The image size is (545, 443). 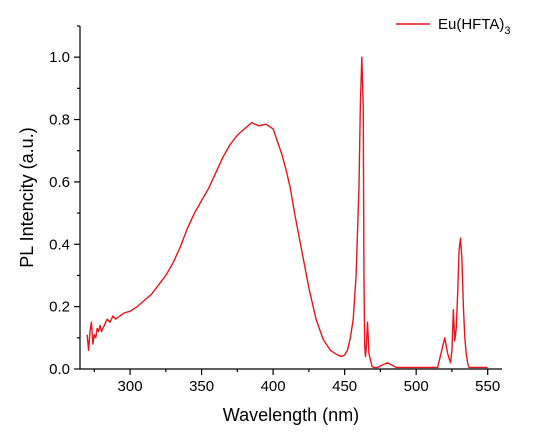 What do you see at coordinates (130, 386) in the screenshot?
I see `x-tick-label: 300` at bounding box center [130, 386].